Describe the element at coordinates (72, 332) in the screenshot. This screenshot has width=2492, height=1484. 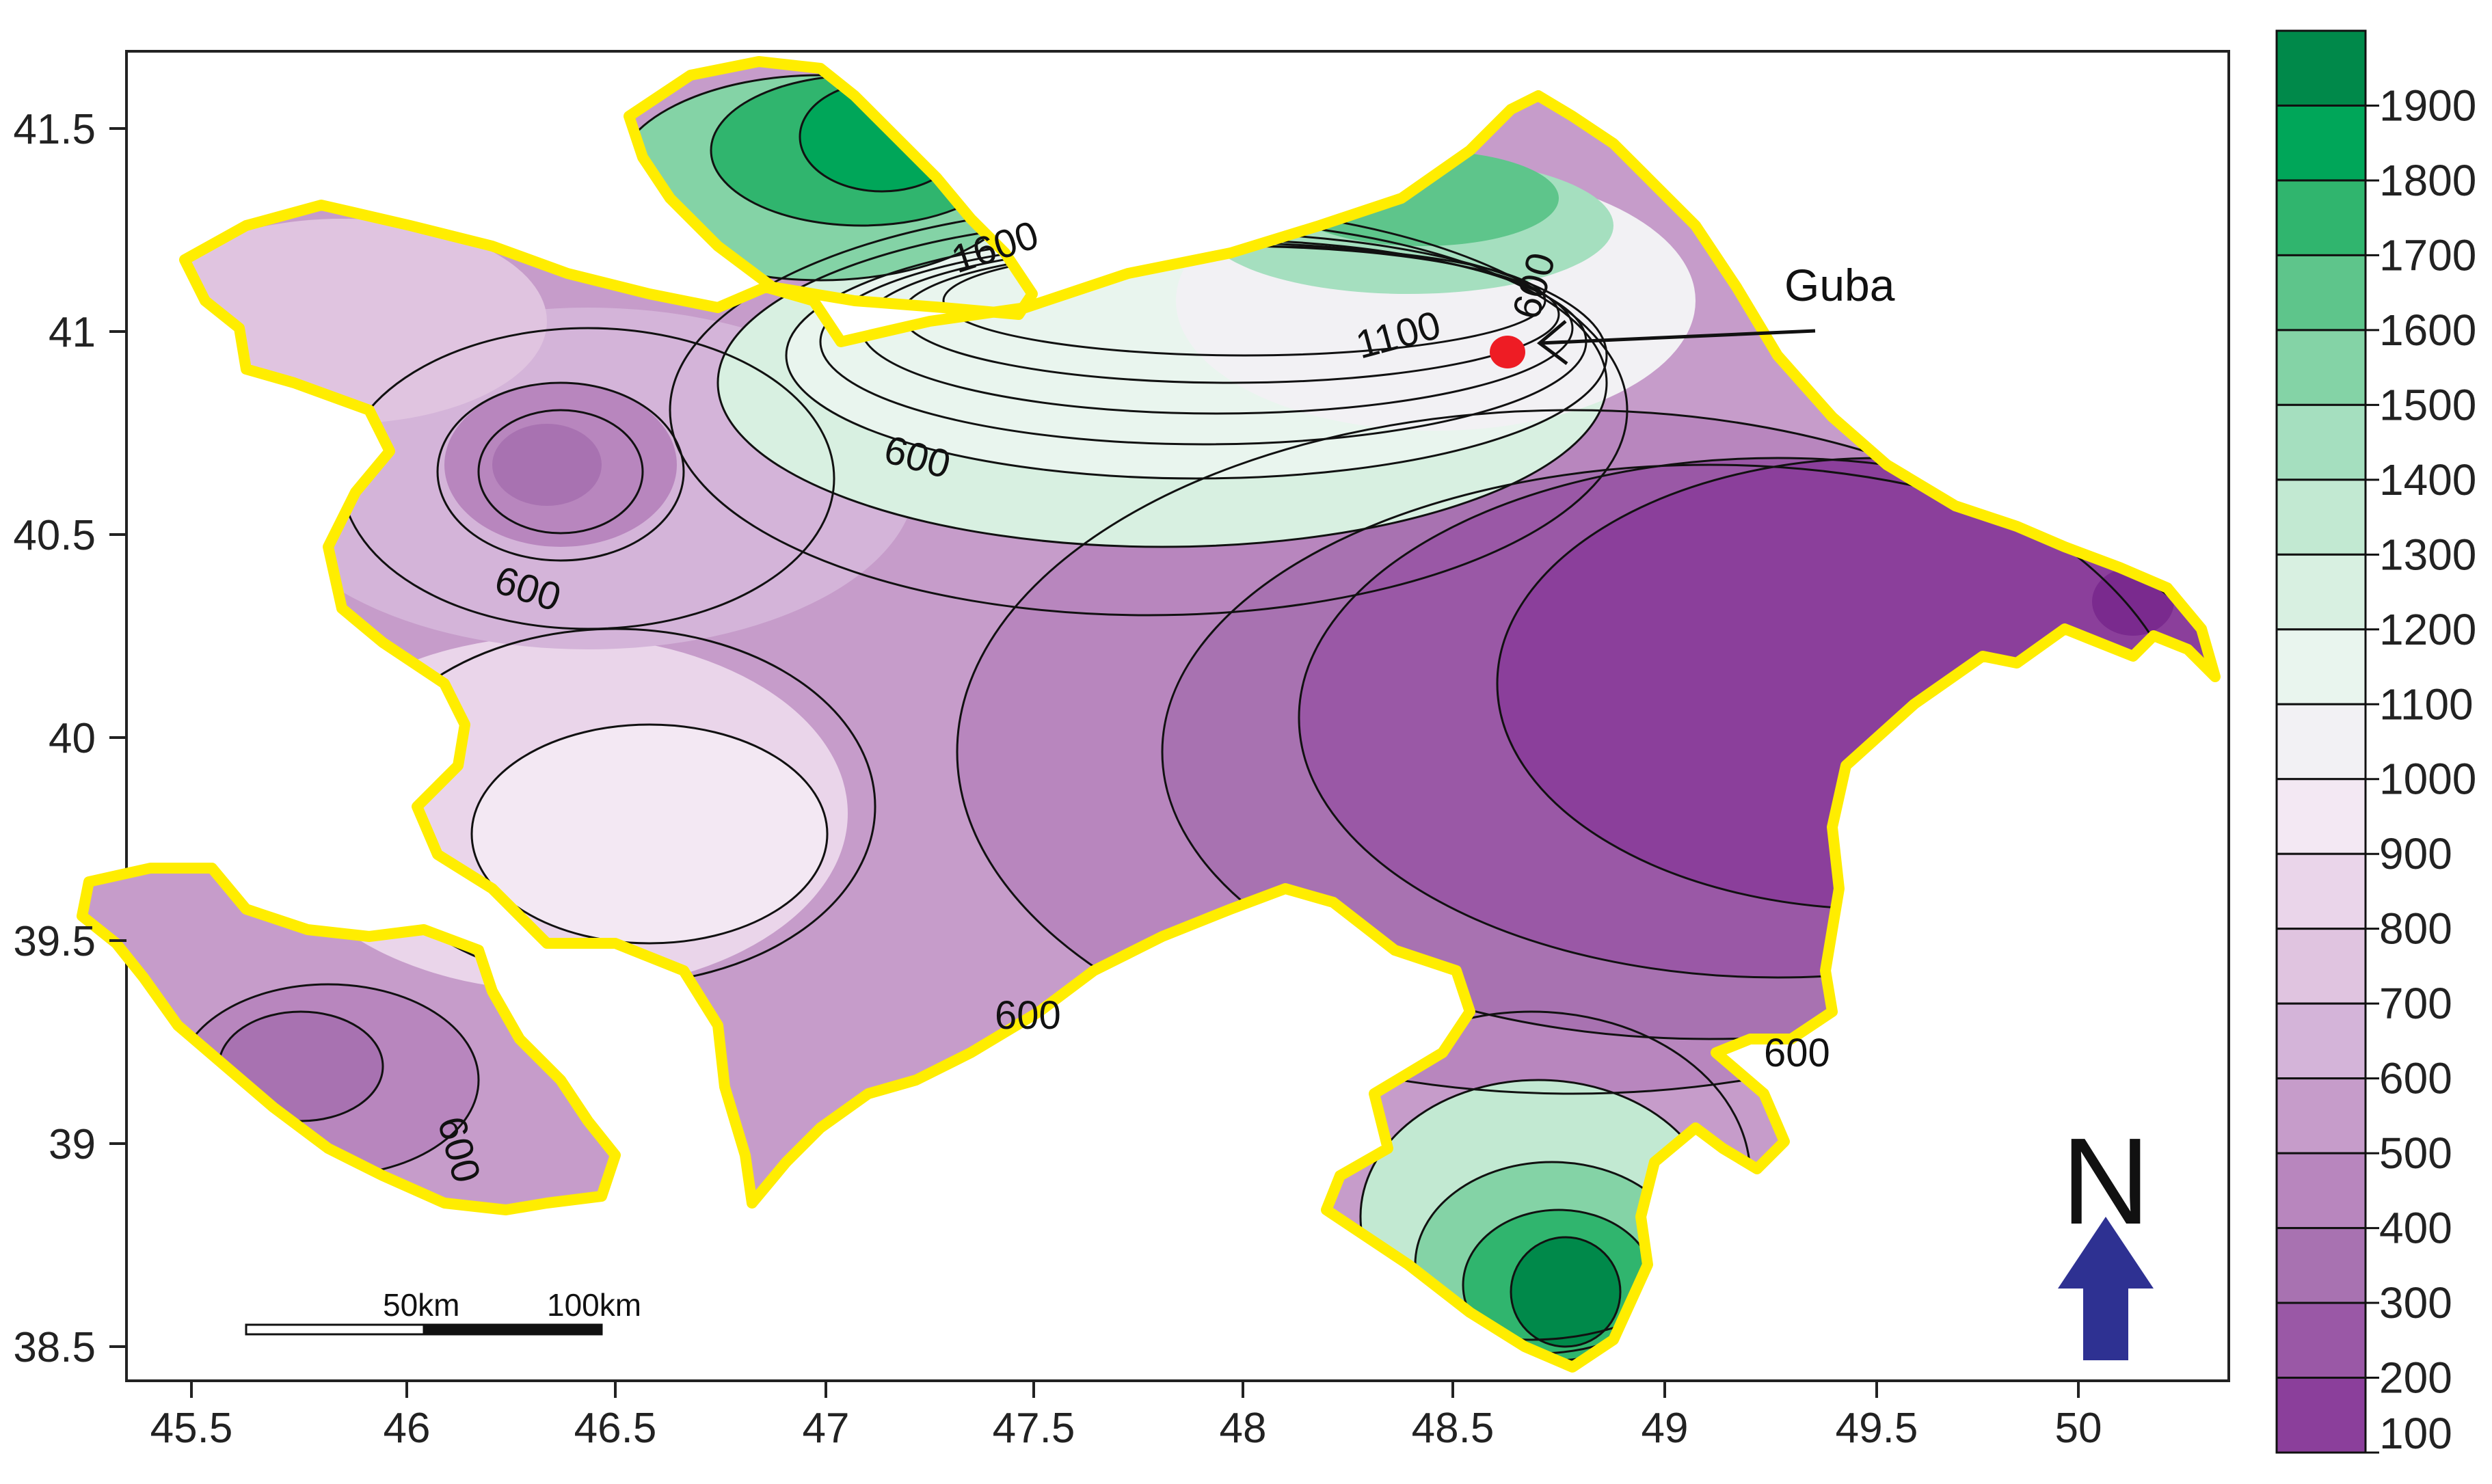
I see `y-tick-label: 41` at that location.